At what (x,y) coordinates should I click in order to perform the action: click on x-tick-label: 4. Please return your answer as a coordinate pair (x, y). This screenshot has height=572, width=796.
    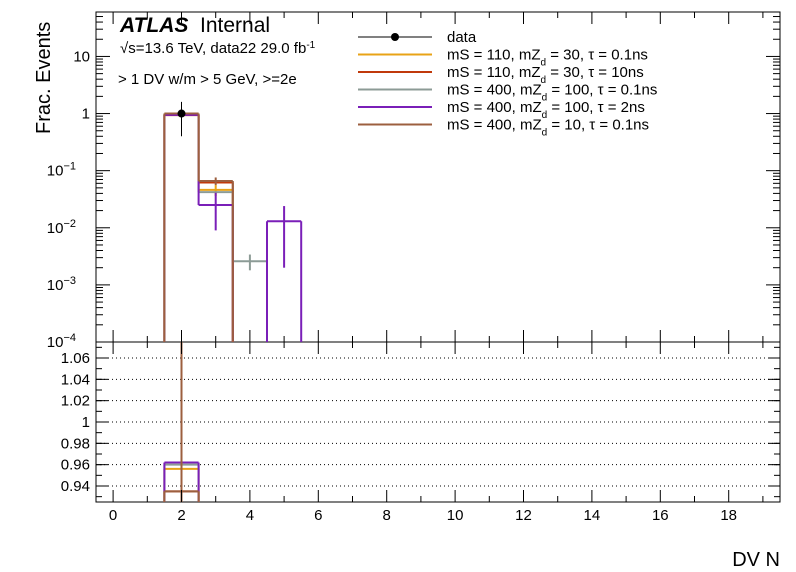
    Looking at the image, I should click on (250, 515).